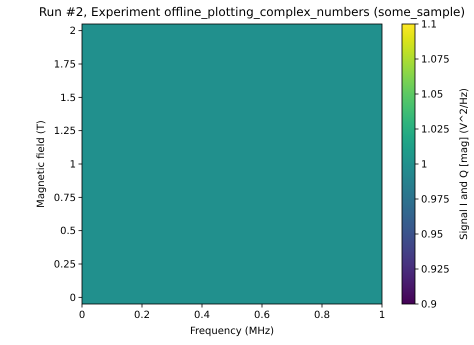 Image resolution: width=474 pixels, height=345 pixels. What do you see at coordinates (68, 98) in the screenshot?
I see `y-tick-label: 1.5` at bounding box center [68, 98].